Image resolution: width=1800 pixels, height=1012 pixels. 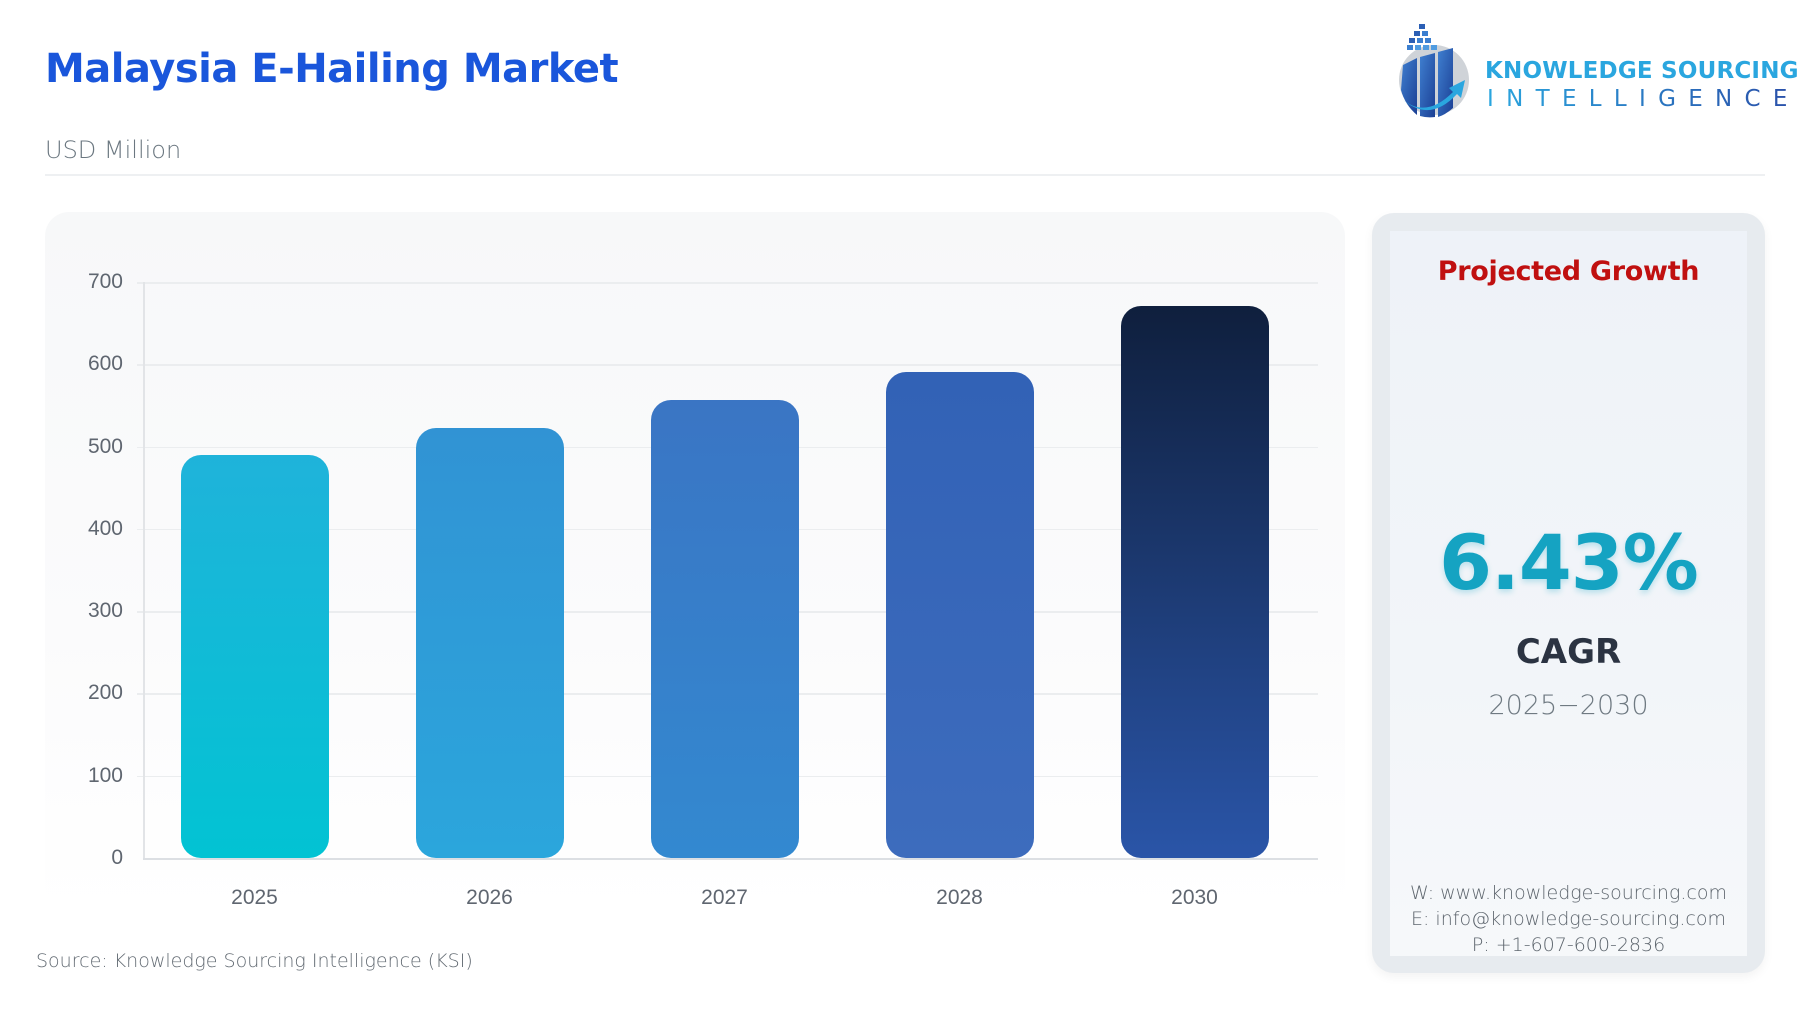 What do you see at coordinates (105, 281) in the screenshot?
I see `y-tick-label: 700` at bounding box center [105, 281].